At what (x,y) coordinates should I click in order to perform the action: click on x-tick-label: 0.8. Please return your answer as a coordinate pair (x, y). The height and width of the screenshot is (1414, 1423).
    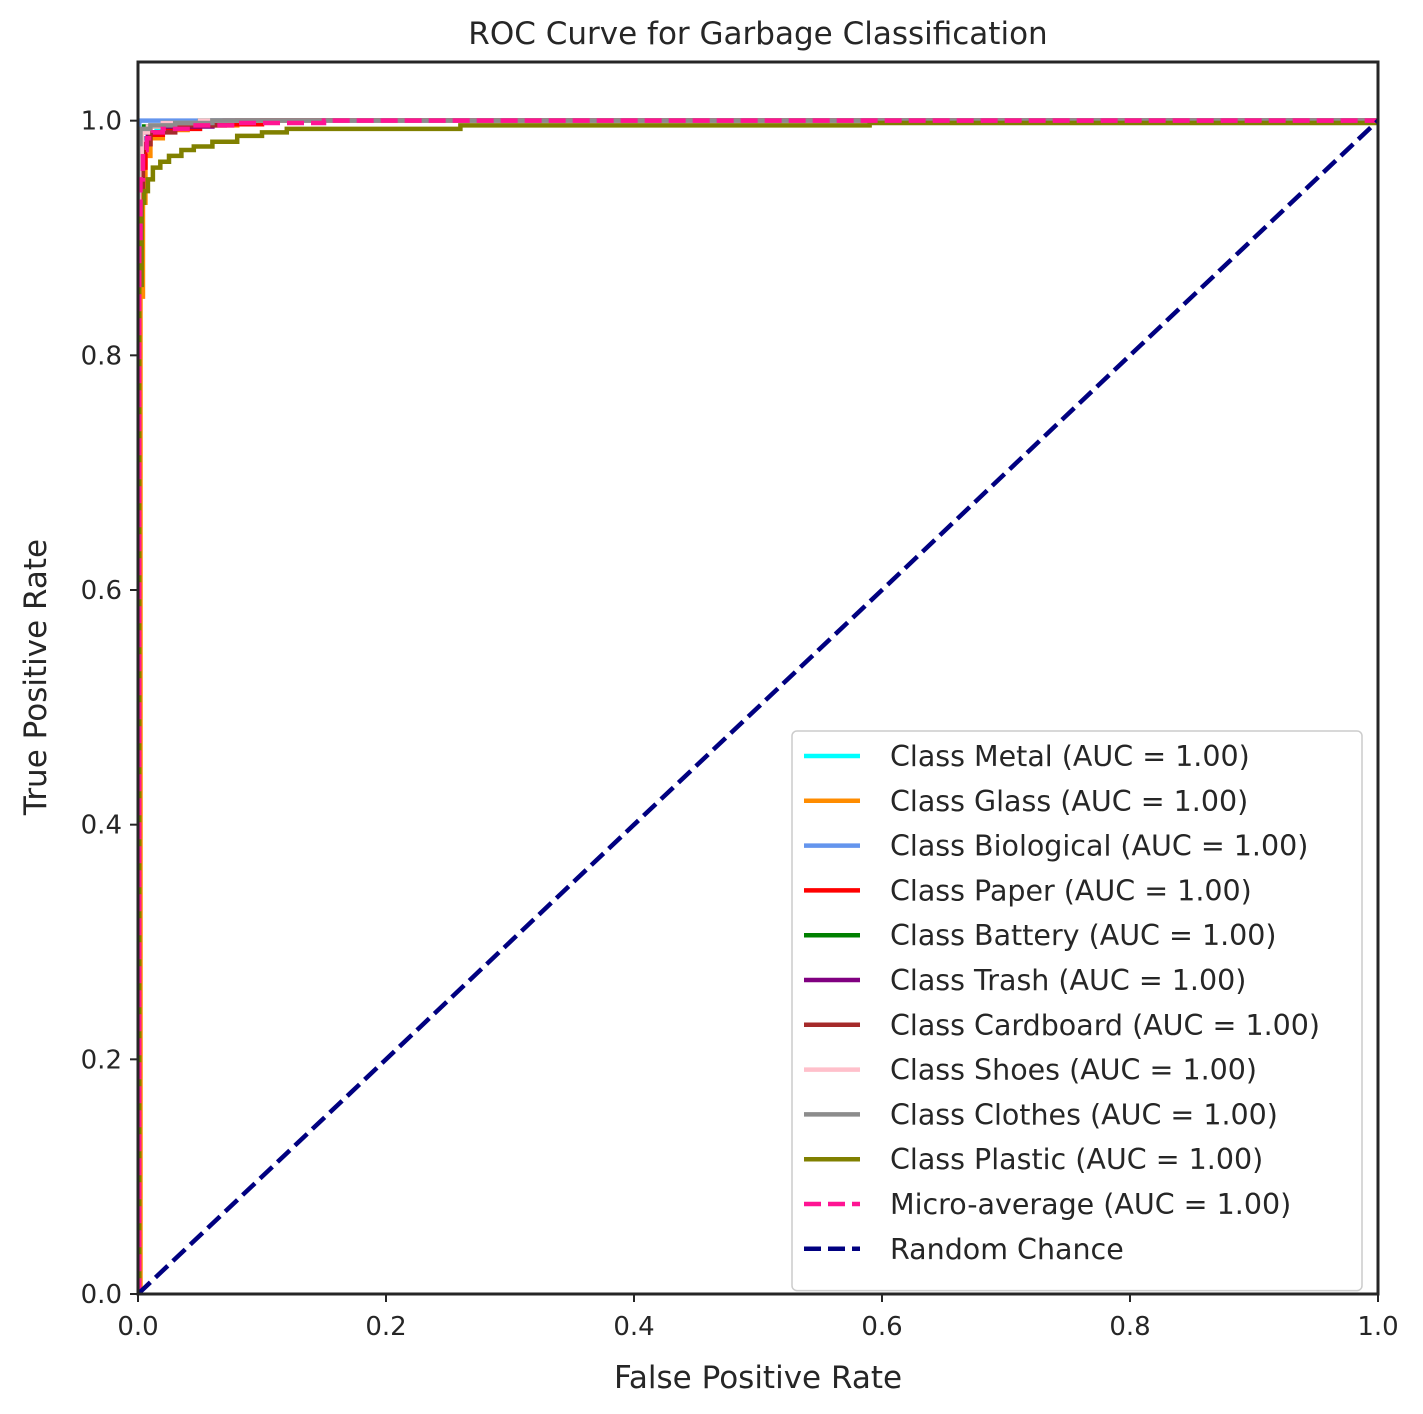
    Looking at the image, I should click on (1129, 1327).